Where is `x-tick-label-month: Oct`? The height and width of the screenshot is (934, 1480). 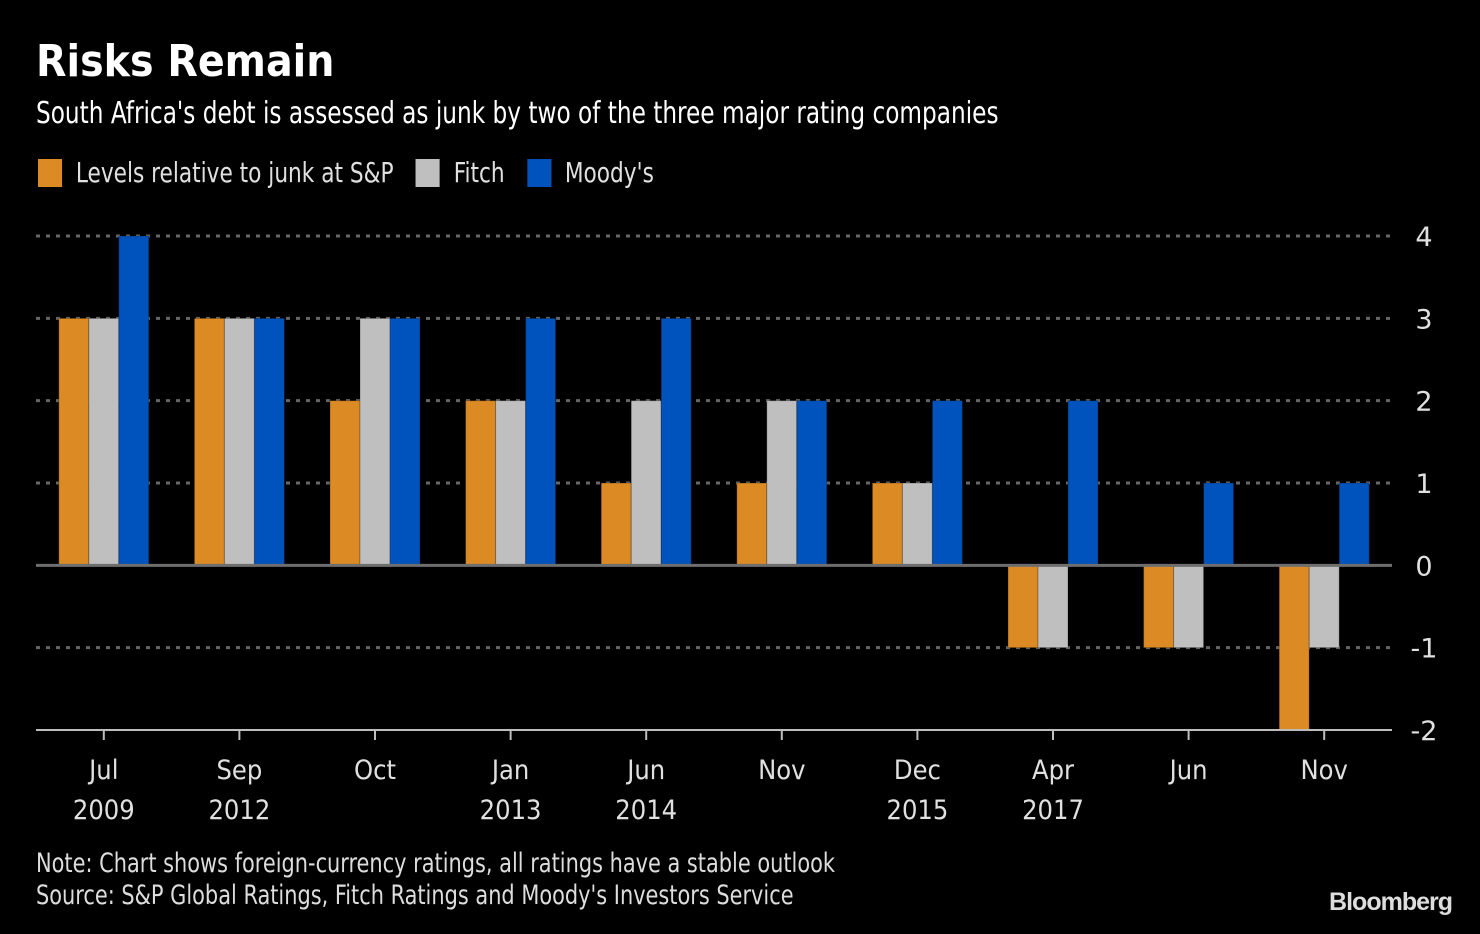
x-tick-label-month: Oct is located at coordinates (375, 771).